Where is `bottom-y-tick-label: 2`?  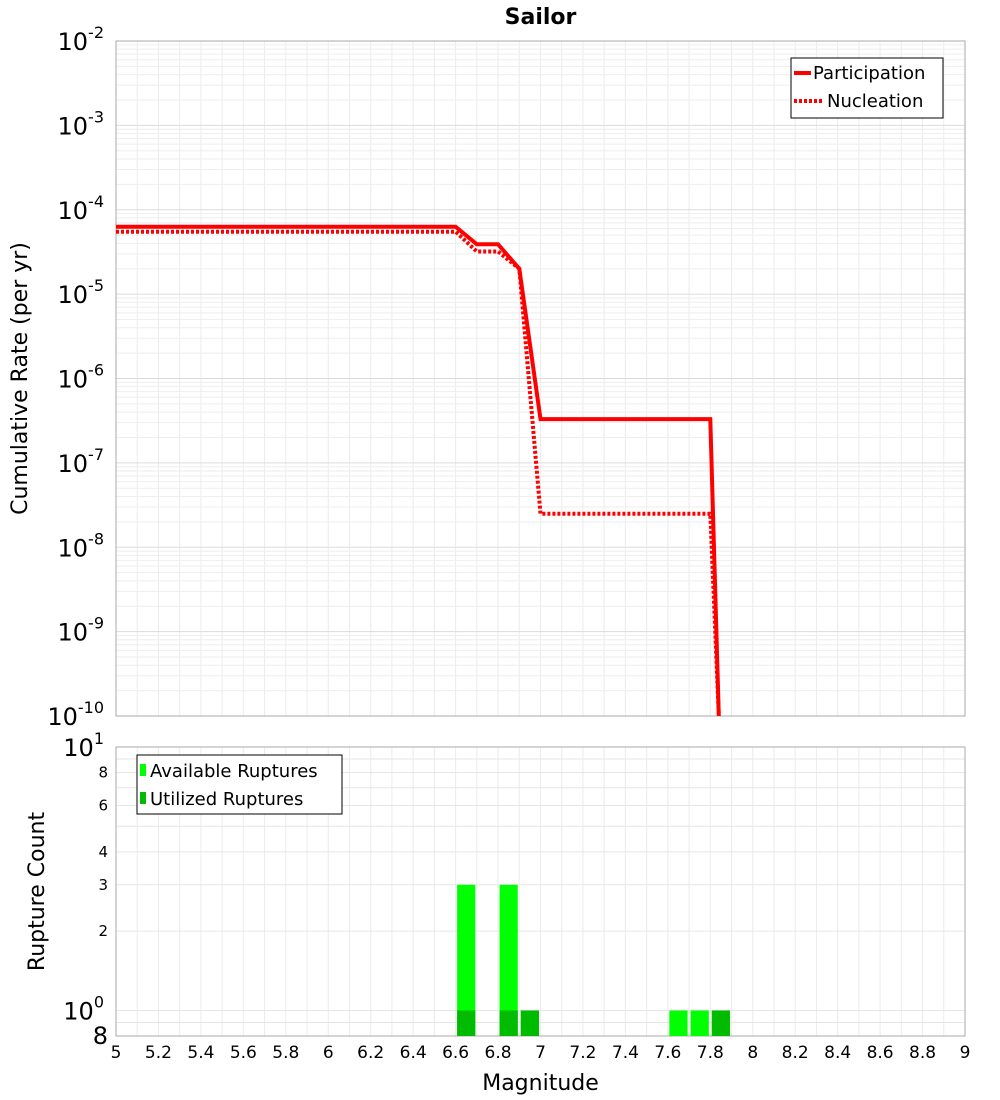
bottom-y-tick-label: 2 is located at coordinates (103, 931).